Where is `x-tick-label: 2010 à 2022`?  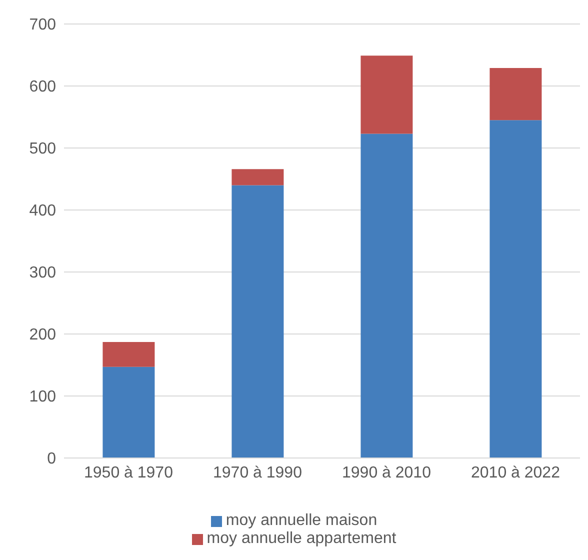 x-tick-label: 2010 à 2022 is located at coordinates (515, 473).